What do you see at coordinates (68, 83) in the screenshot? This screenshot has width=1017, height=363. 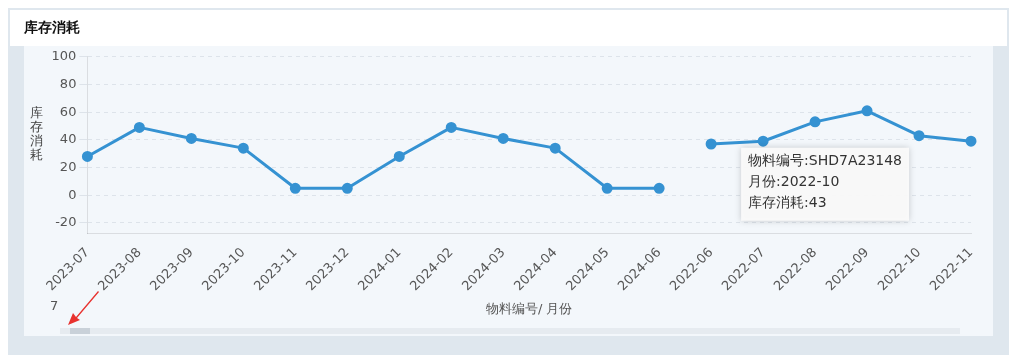 I see `y-tick-label: 80` at bounding box center [68, 83].